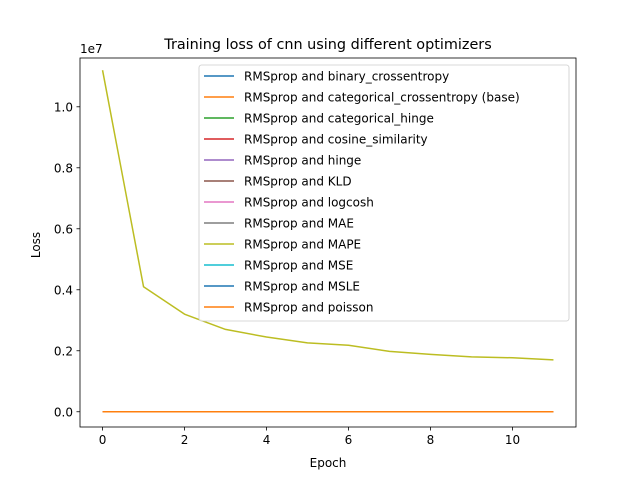 This screenshot has height=484, width=640. Describe the element at coordinates (67, 259) in the screenshot. I see `y-ticks: 0.0 0.2 0.4 0.6 0.8 1.0` at that location.